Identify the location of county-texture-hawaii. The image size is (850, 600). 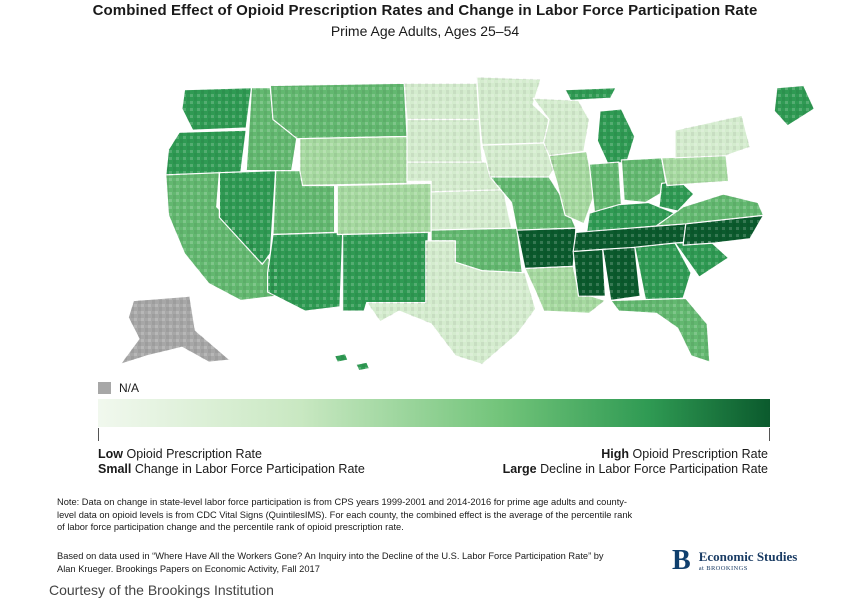
(352, 362).